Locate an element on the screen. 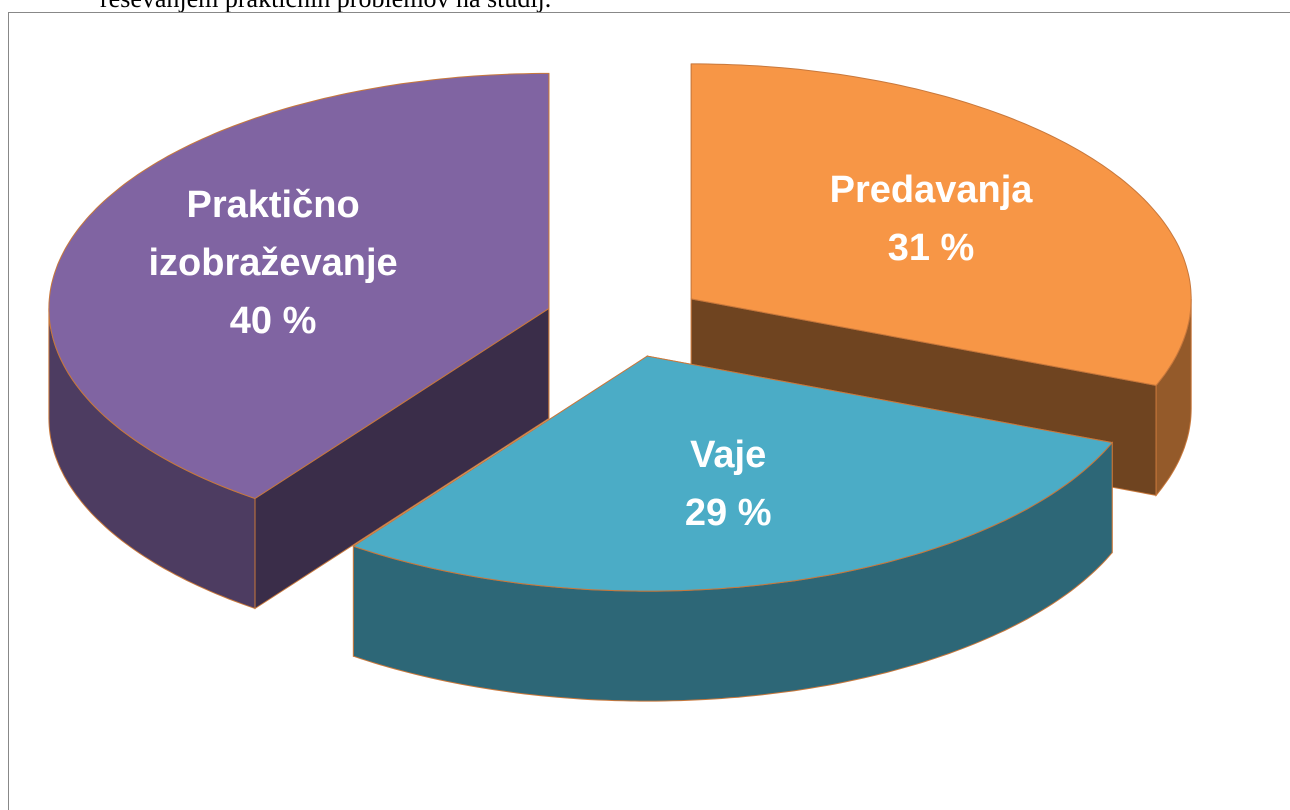 This screenshot has width=1290, height=810. slice-value-label: 31 % is located at coordinates (931, 248).